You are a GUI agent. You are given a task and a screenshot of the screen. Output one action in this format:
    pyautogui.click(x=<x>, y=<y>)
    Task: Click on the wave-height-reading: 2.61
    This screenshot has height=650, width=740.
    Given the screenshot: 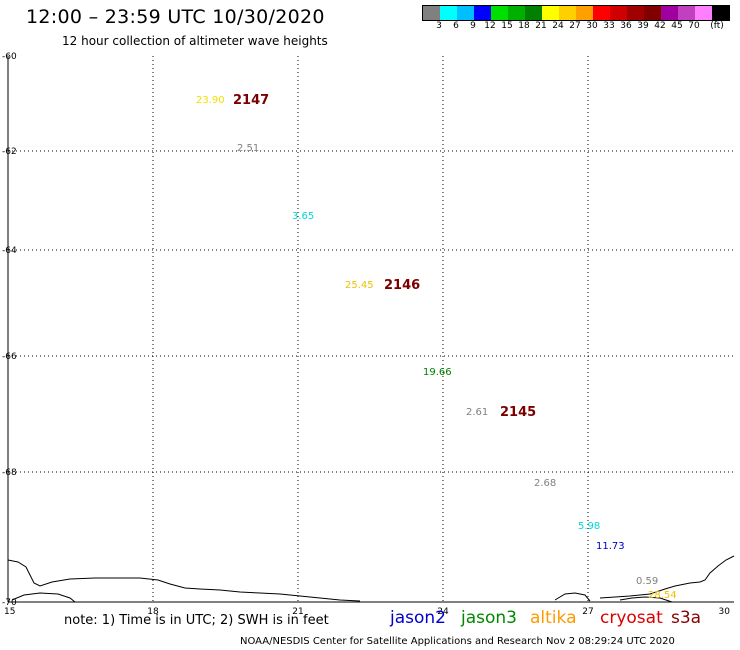 What is the action you would take?
    pyautogui.click(x=477, y=412)
    